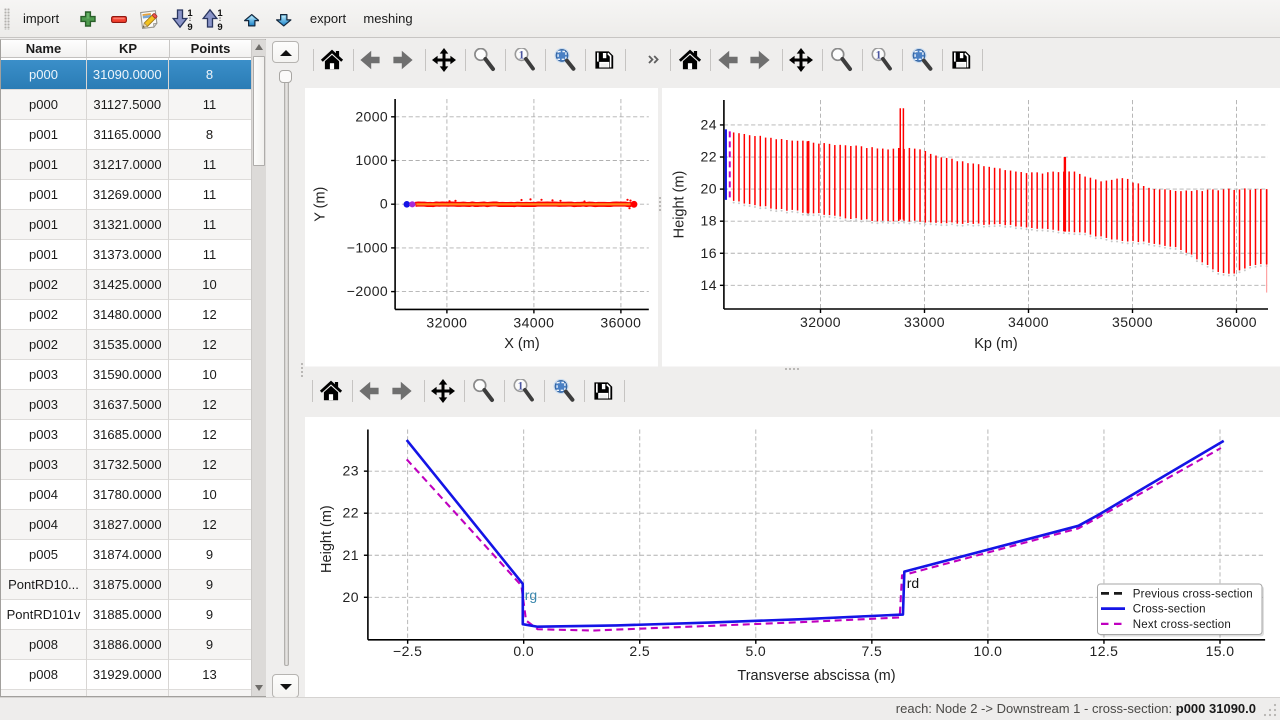  Describe the element at coordinates (350, 555) in the screenshot. I see `svg-text: 21` at that location.